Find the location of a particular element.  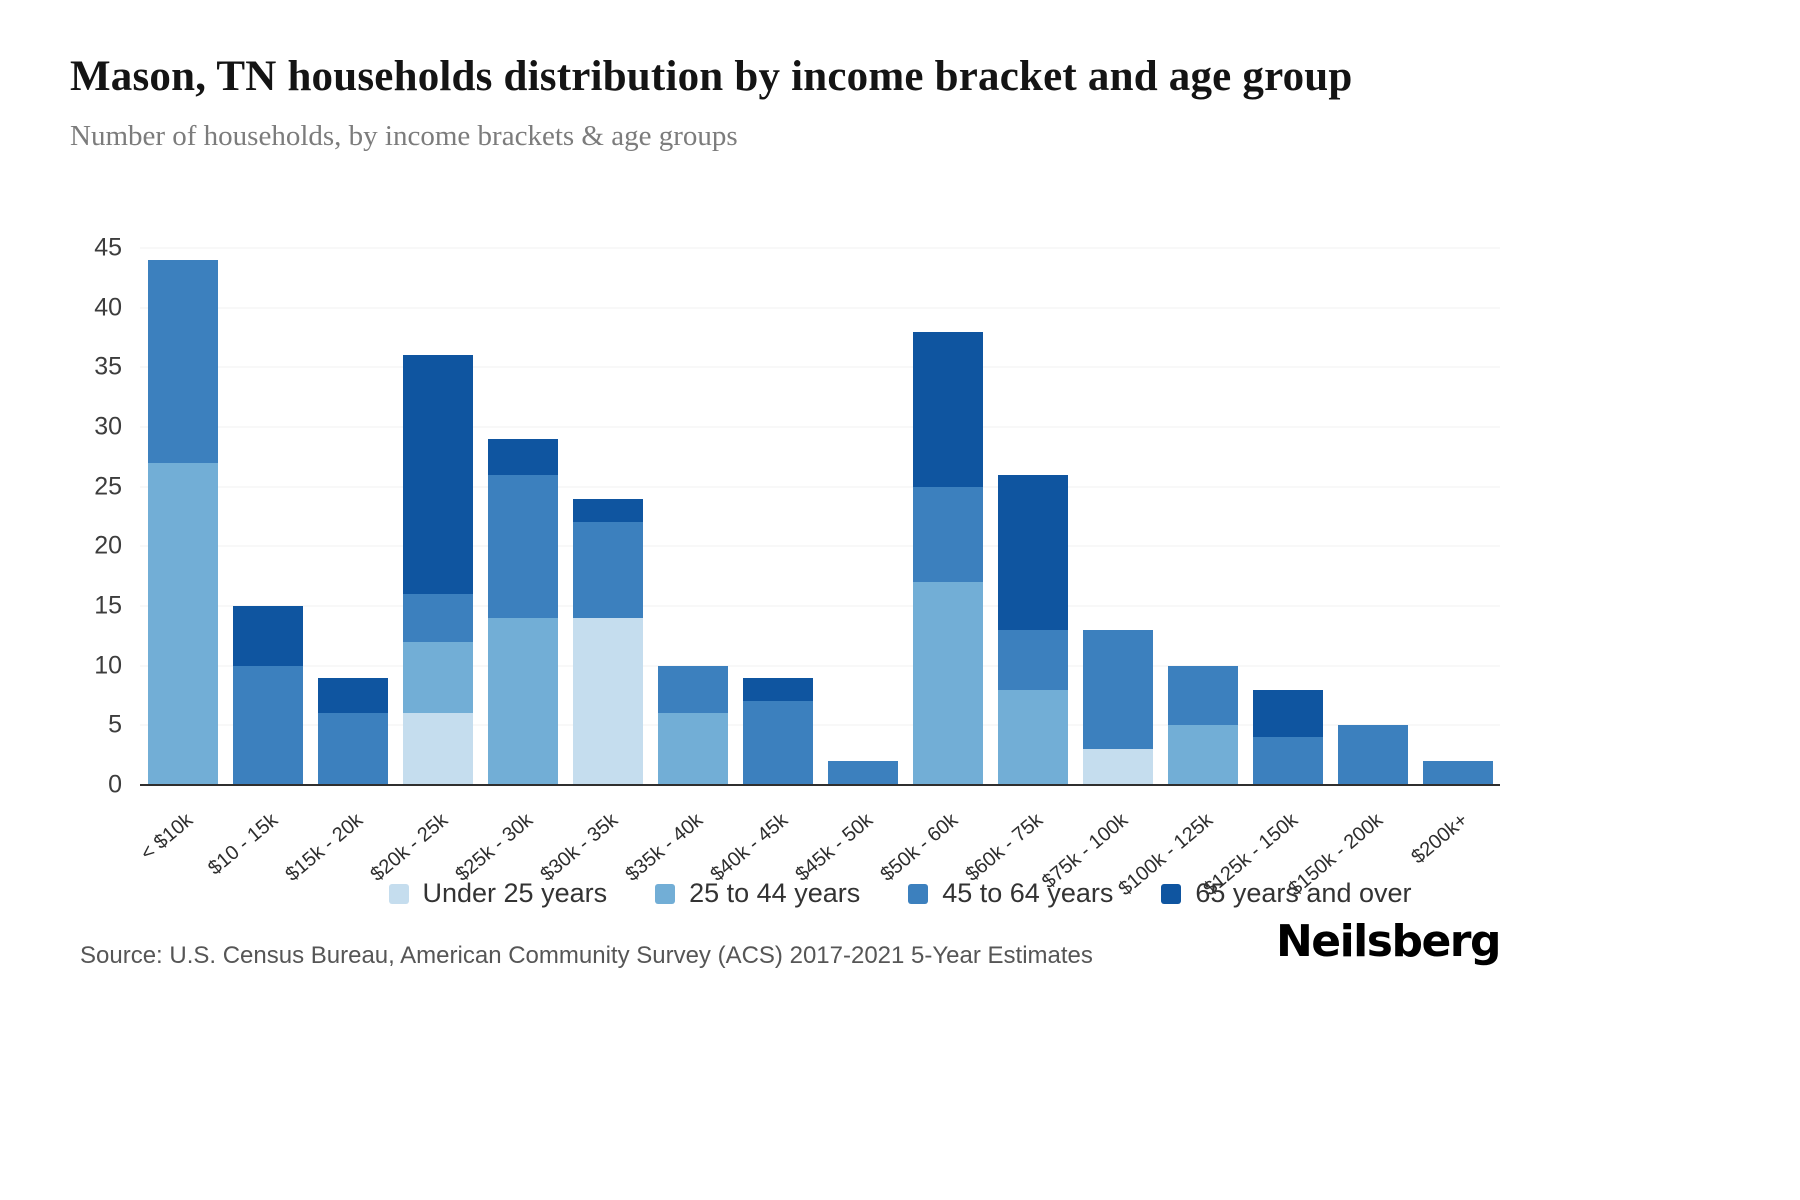

y-tick-label: 15 is located at coordinates (108, 605).